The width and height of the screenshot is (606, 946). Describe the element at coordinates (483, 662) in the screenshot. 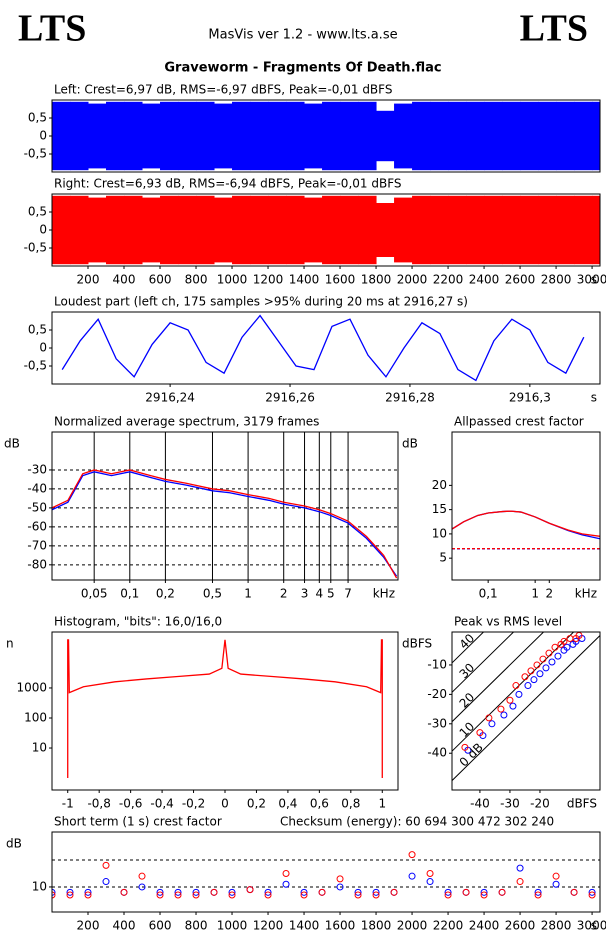

I see `diagonal-line` at that location.